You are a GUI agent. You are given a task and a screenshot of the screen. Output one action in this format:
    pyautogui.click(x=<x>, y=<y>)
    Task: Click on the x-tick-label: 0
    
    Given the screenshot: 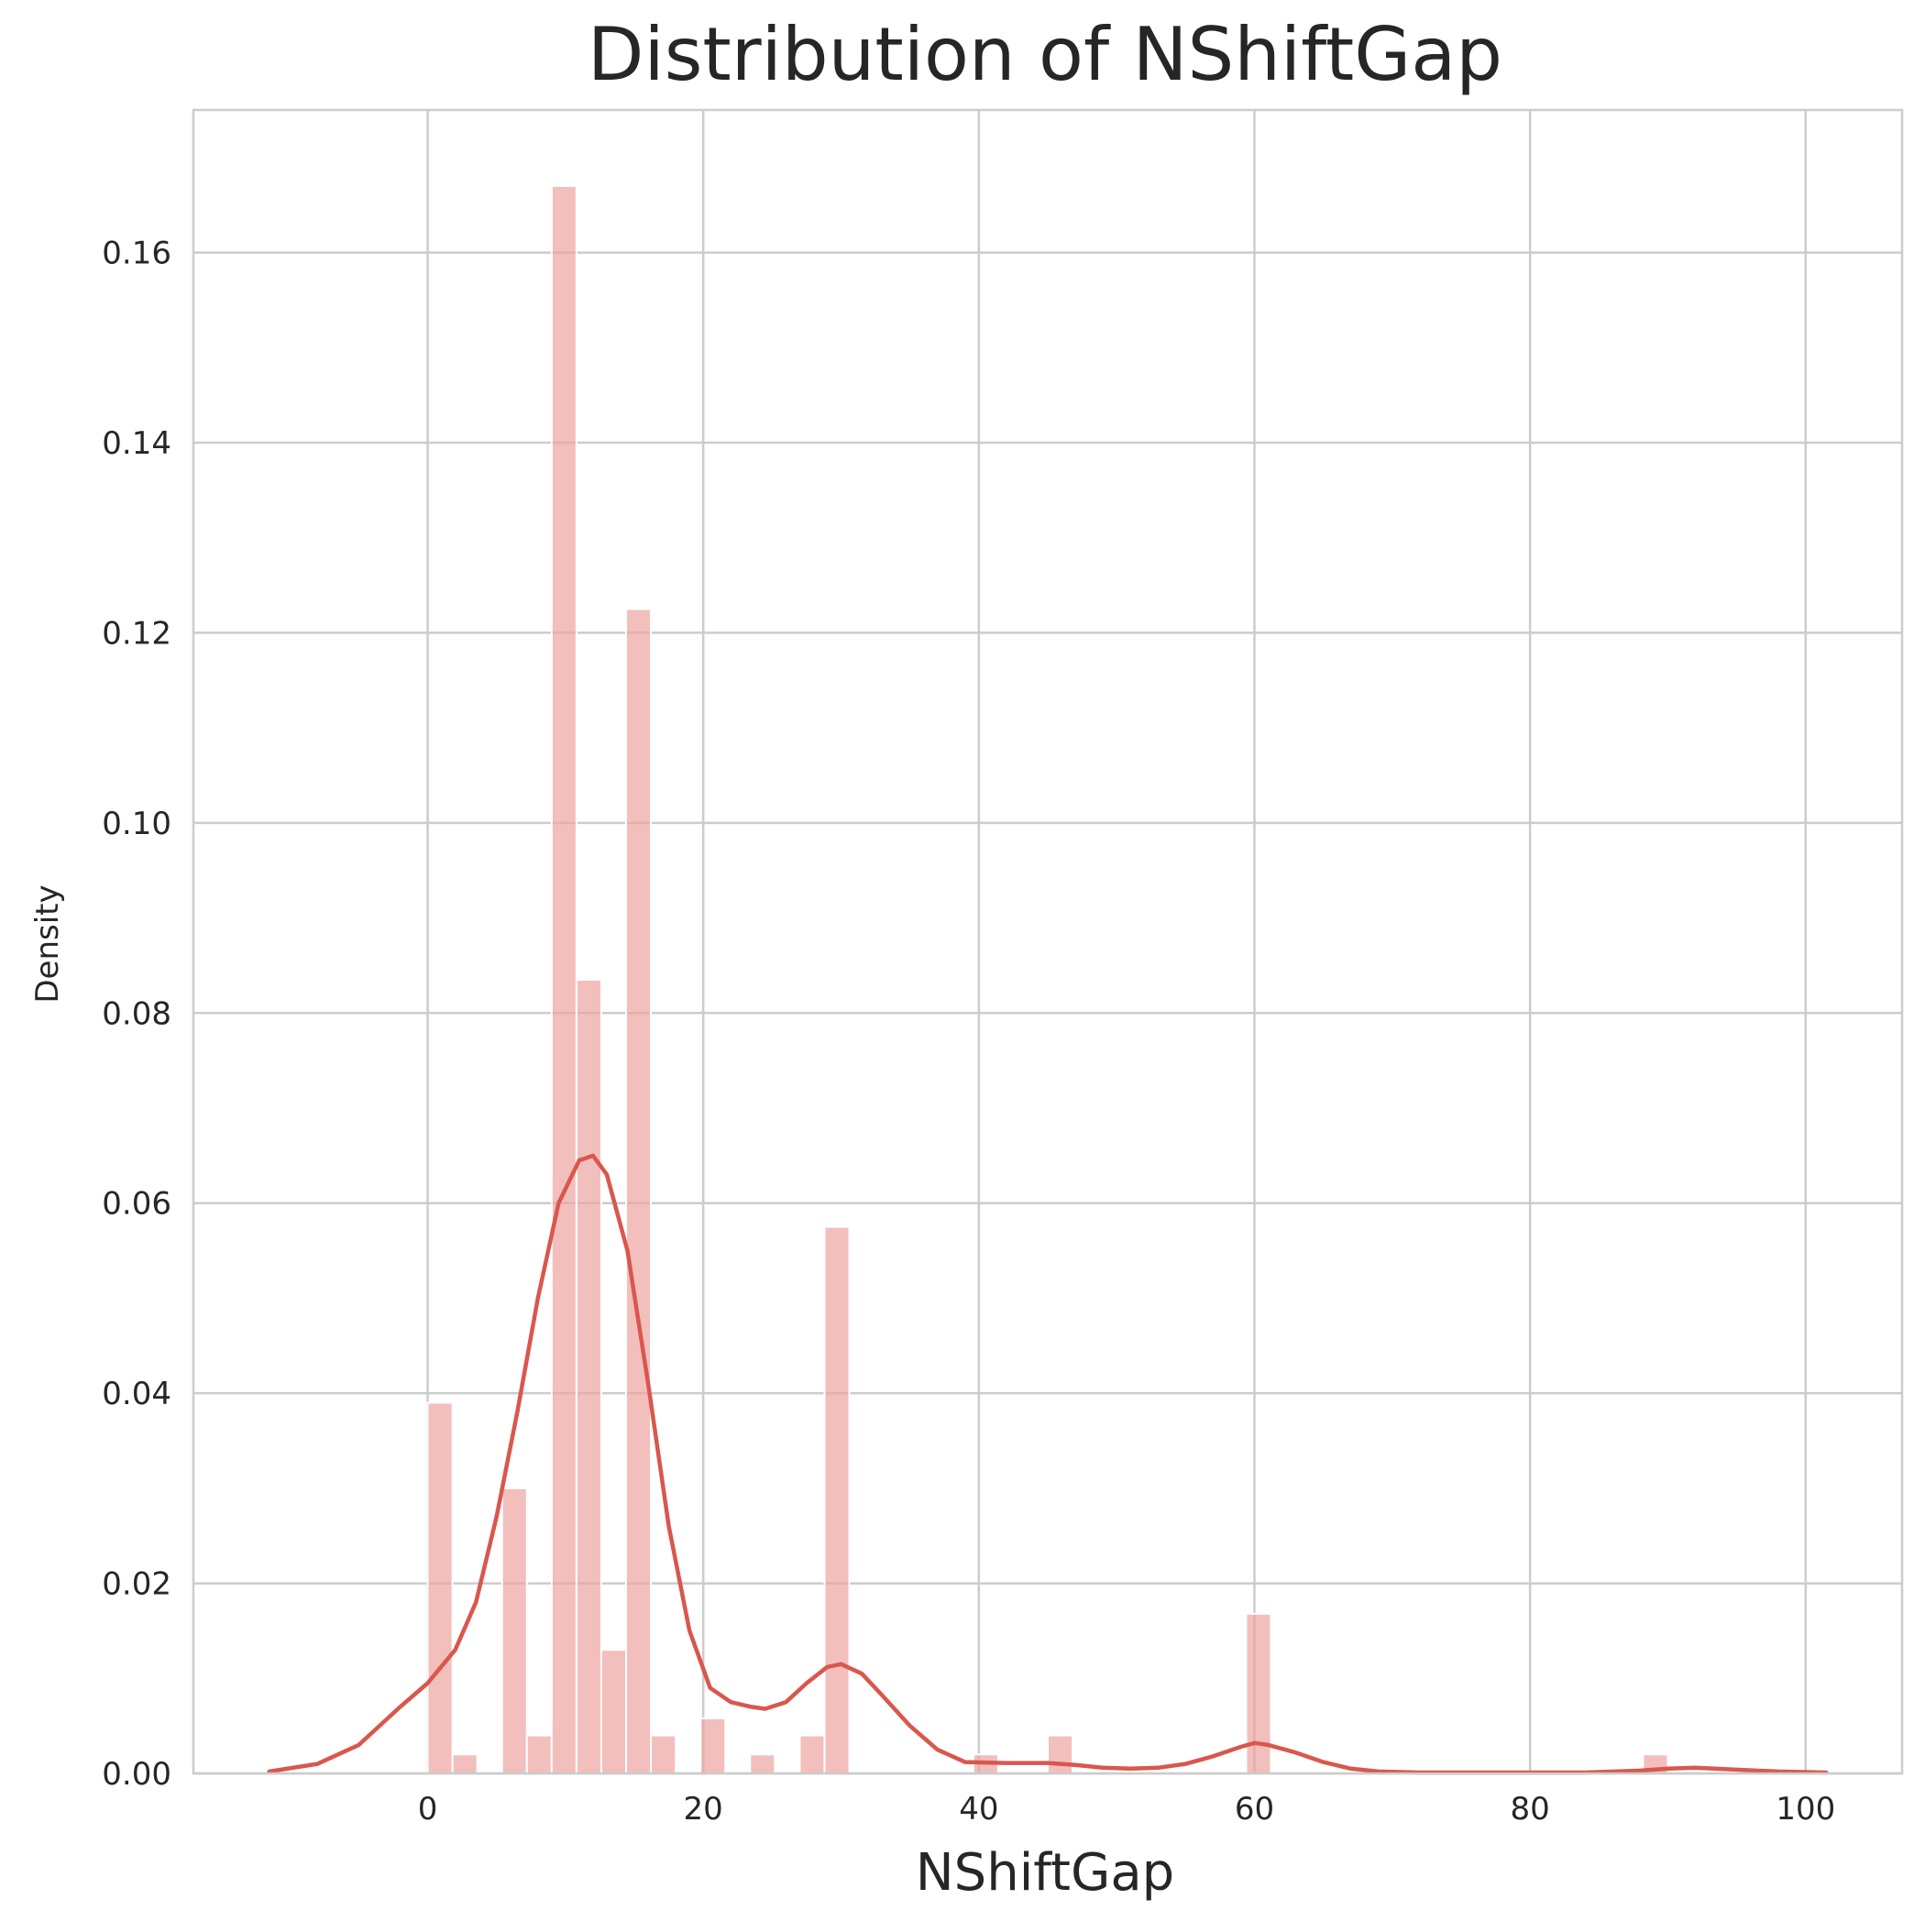 What is the action you would take?
    pyautogui.click(x=428, y=1809)
    